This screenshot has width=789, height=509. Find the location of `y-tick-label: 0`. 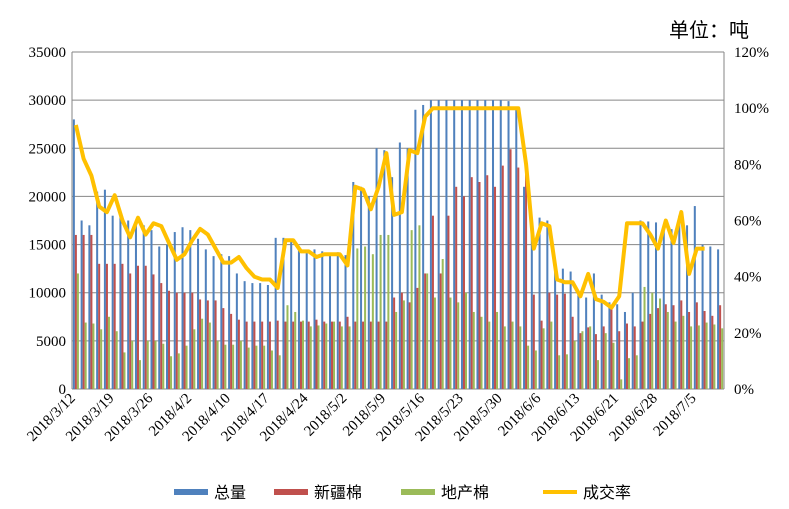

y-tick-label: 0 is located at coordinates (63, 390).